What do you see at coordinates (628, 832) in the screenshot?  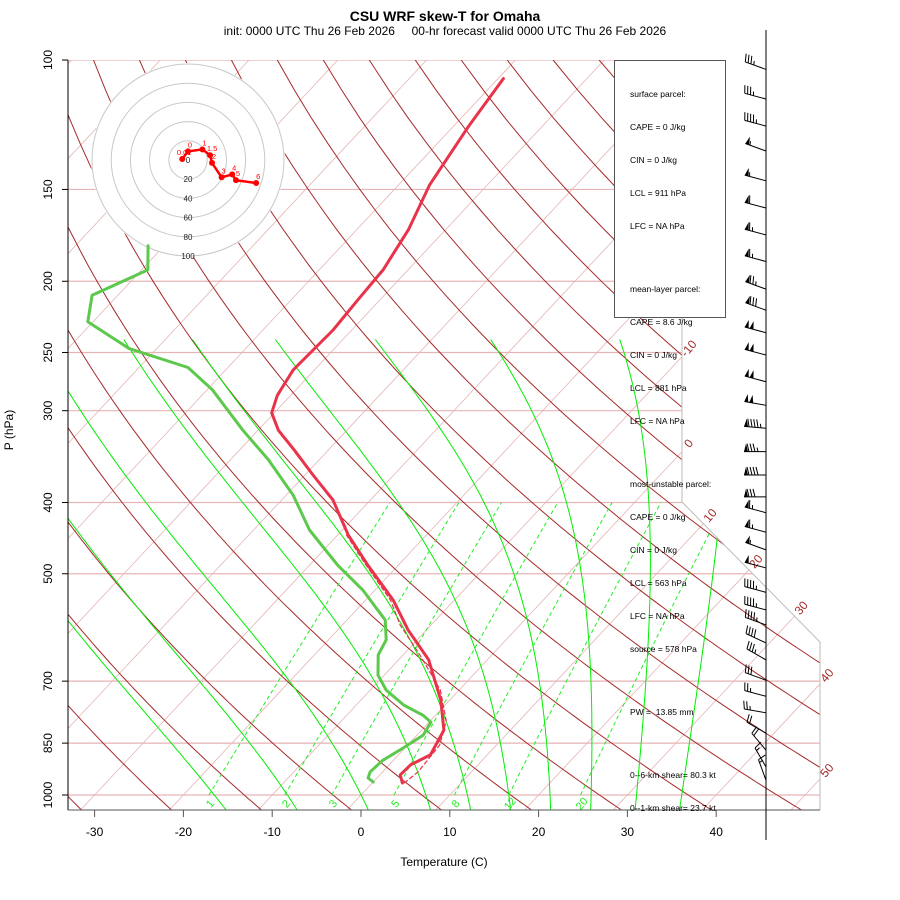 I see `x-tick-label: 30` at bounding box center [628, 832].